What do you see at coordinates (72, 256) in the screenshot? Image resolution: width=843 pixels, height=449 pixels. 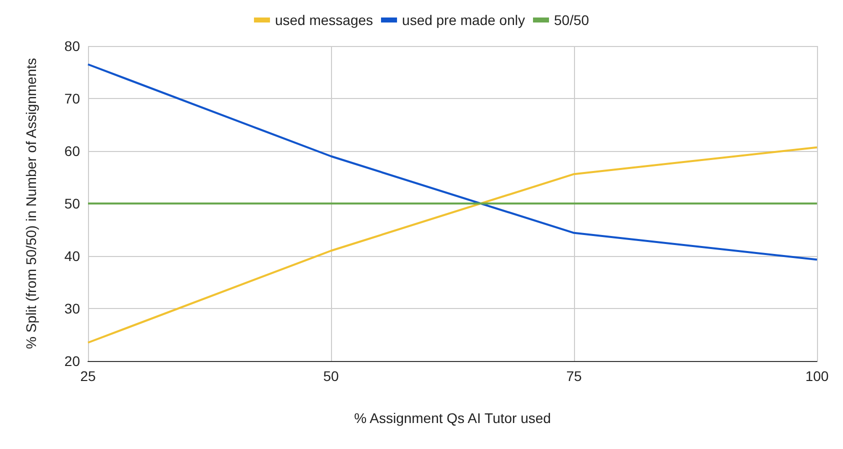 I see `y-tick-label: 40` at bounding box center [72, 256].